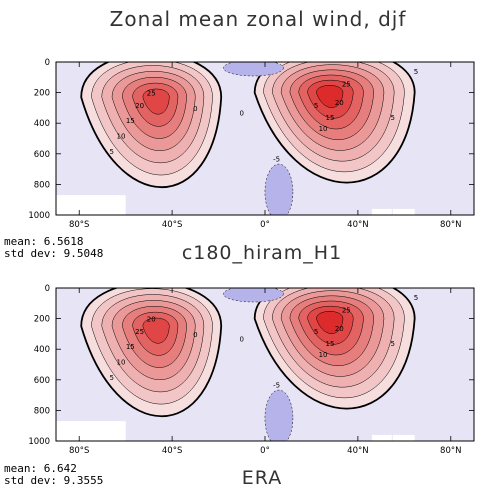 This screenshot has height=498, width=495. I want to click on stat-std-dev: std dev: 9.5048, so click(53, 253).